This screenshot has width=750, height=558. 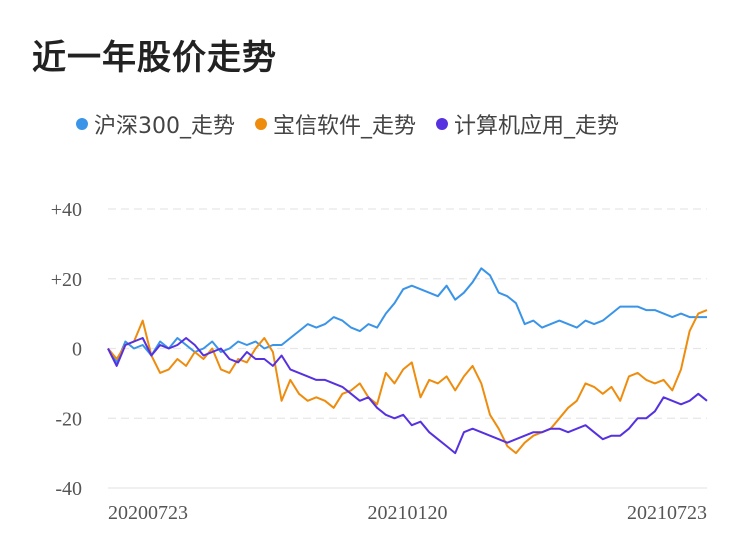 I want to click on x-tick-label: 20210723, so click(x=667, y=513).